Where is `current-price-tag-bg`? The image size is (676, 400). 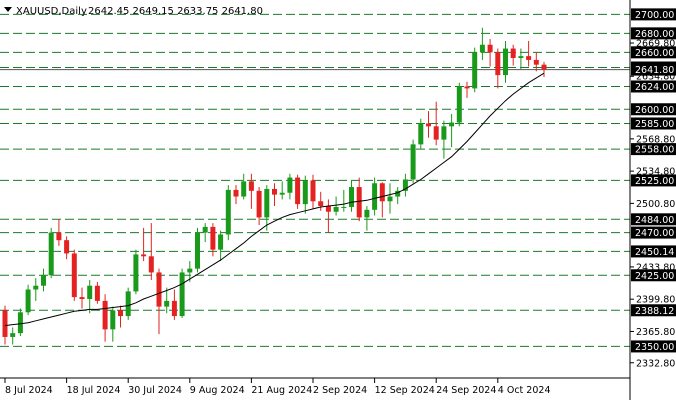
current-price-tag-bg is located at coordinates (653, 69).